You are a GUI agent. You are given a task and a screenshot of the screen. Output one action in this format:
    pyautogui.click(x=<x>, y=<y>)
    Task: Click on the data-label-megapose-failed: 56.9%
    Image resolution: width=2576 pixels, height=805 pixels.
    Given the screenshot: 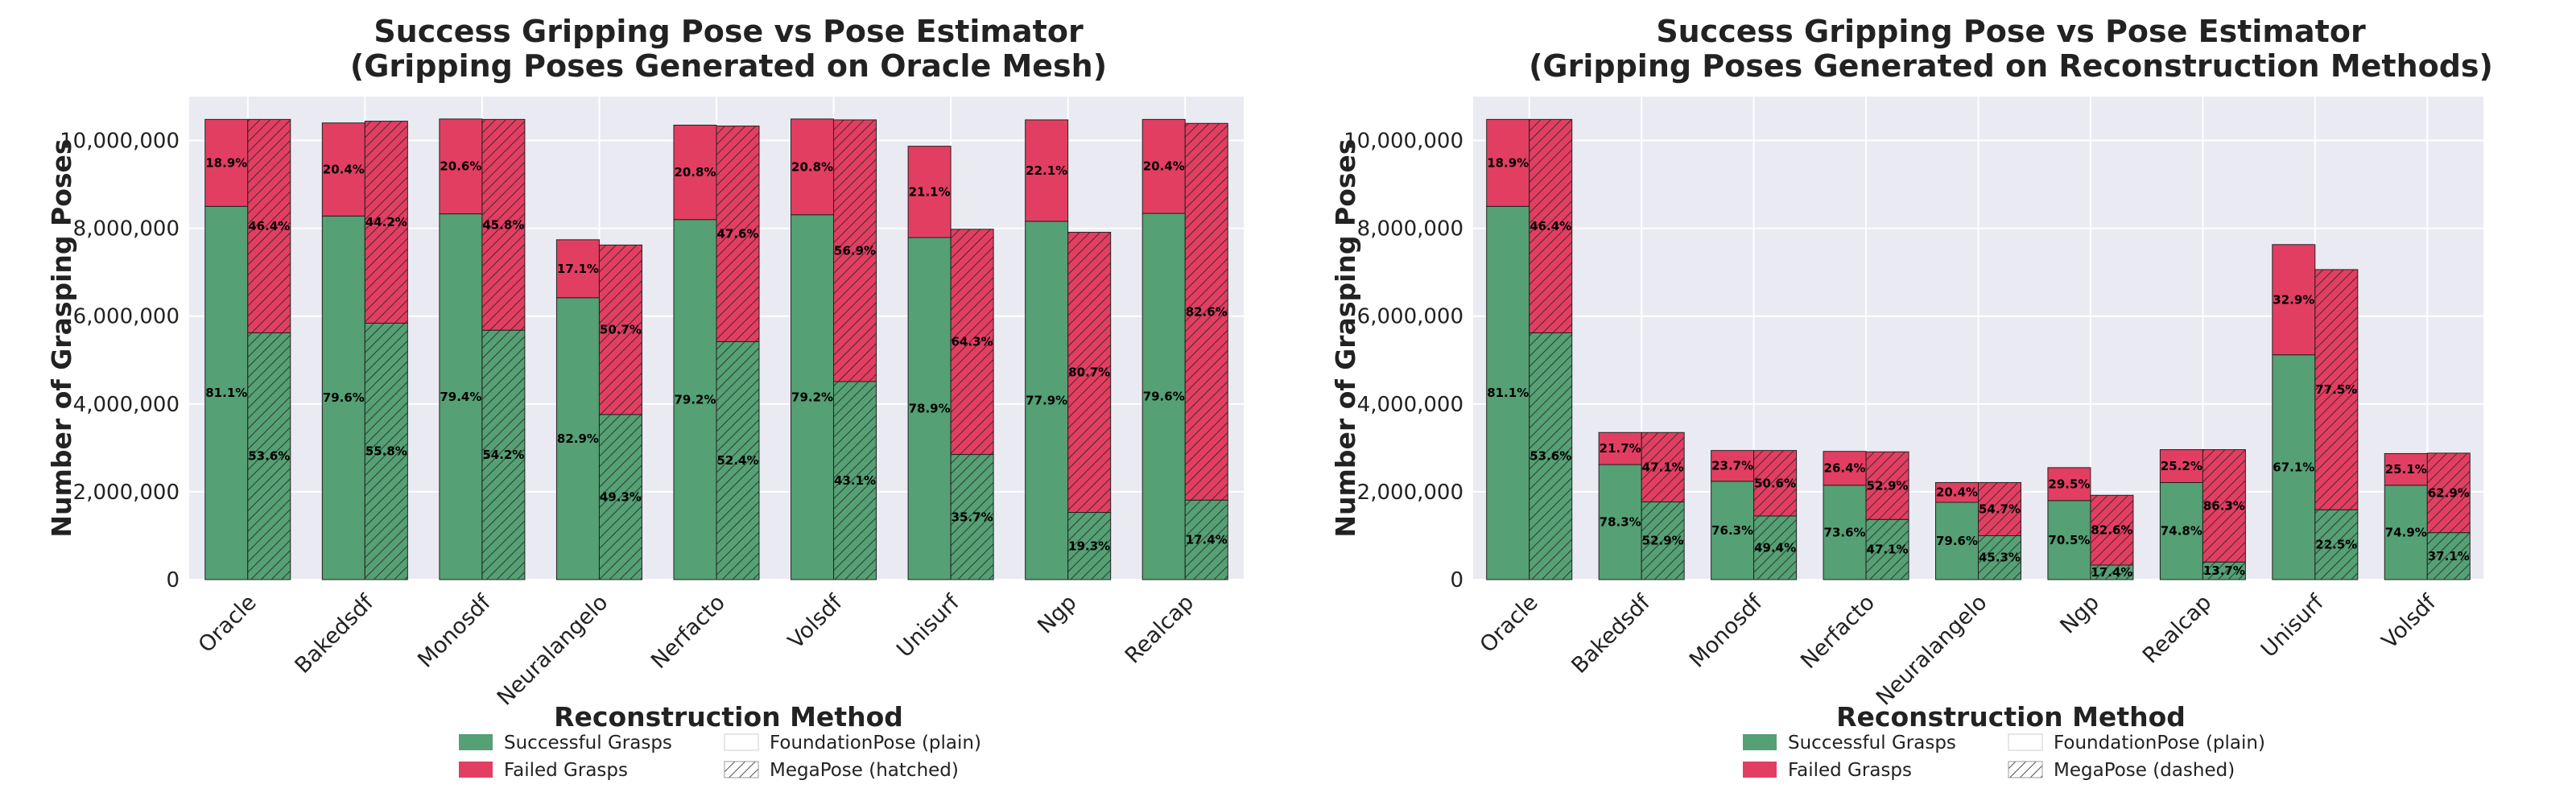 What is the action you would take?
    pyautogui.click(x=855, y=250)
    